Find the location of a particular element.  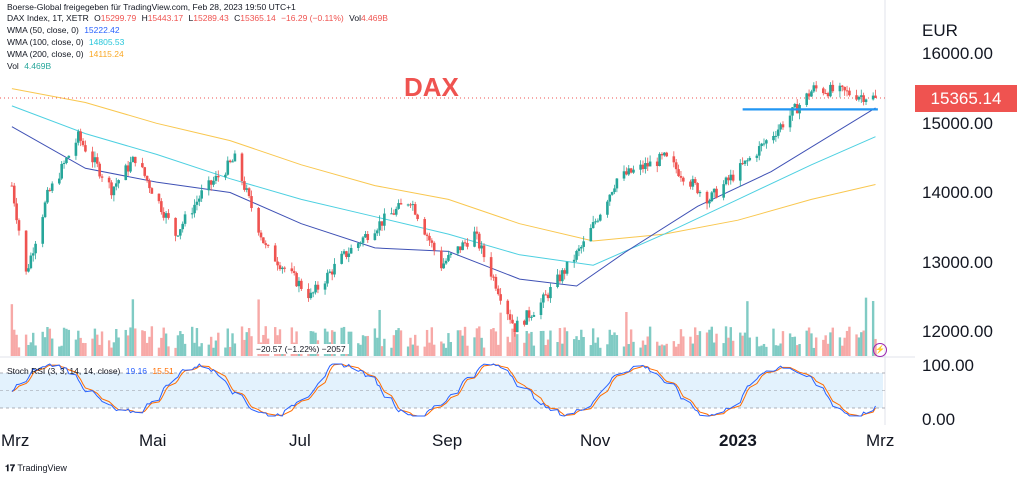

stoch-label: Stoch RSI (3, 3, 14, 14, close) is located at coordinates (64, 371).